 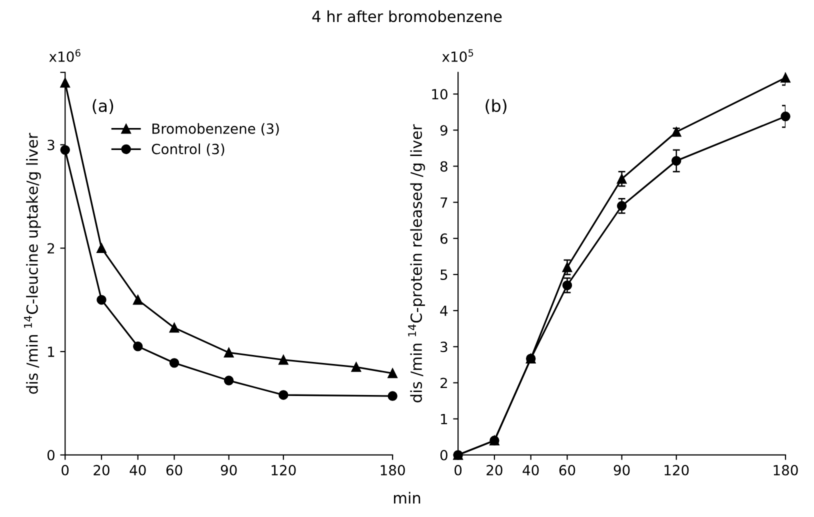 I want to click on x-axis-title: min, so click(x=407, y=498).